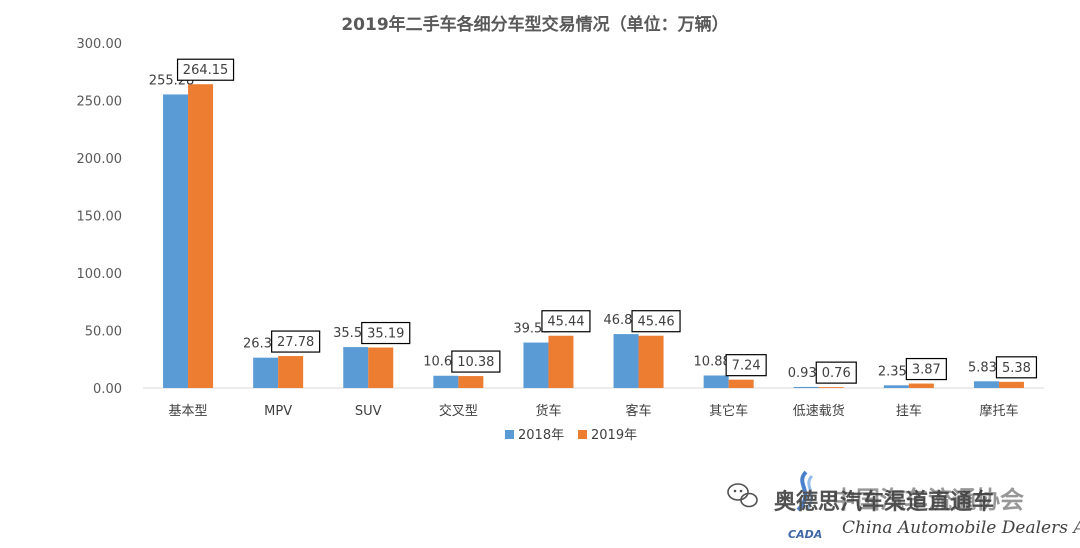 The height and width of the screenshot is (548, 1080). I want to click on data-label: 35.58, so click(351, 333).